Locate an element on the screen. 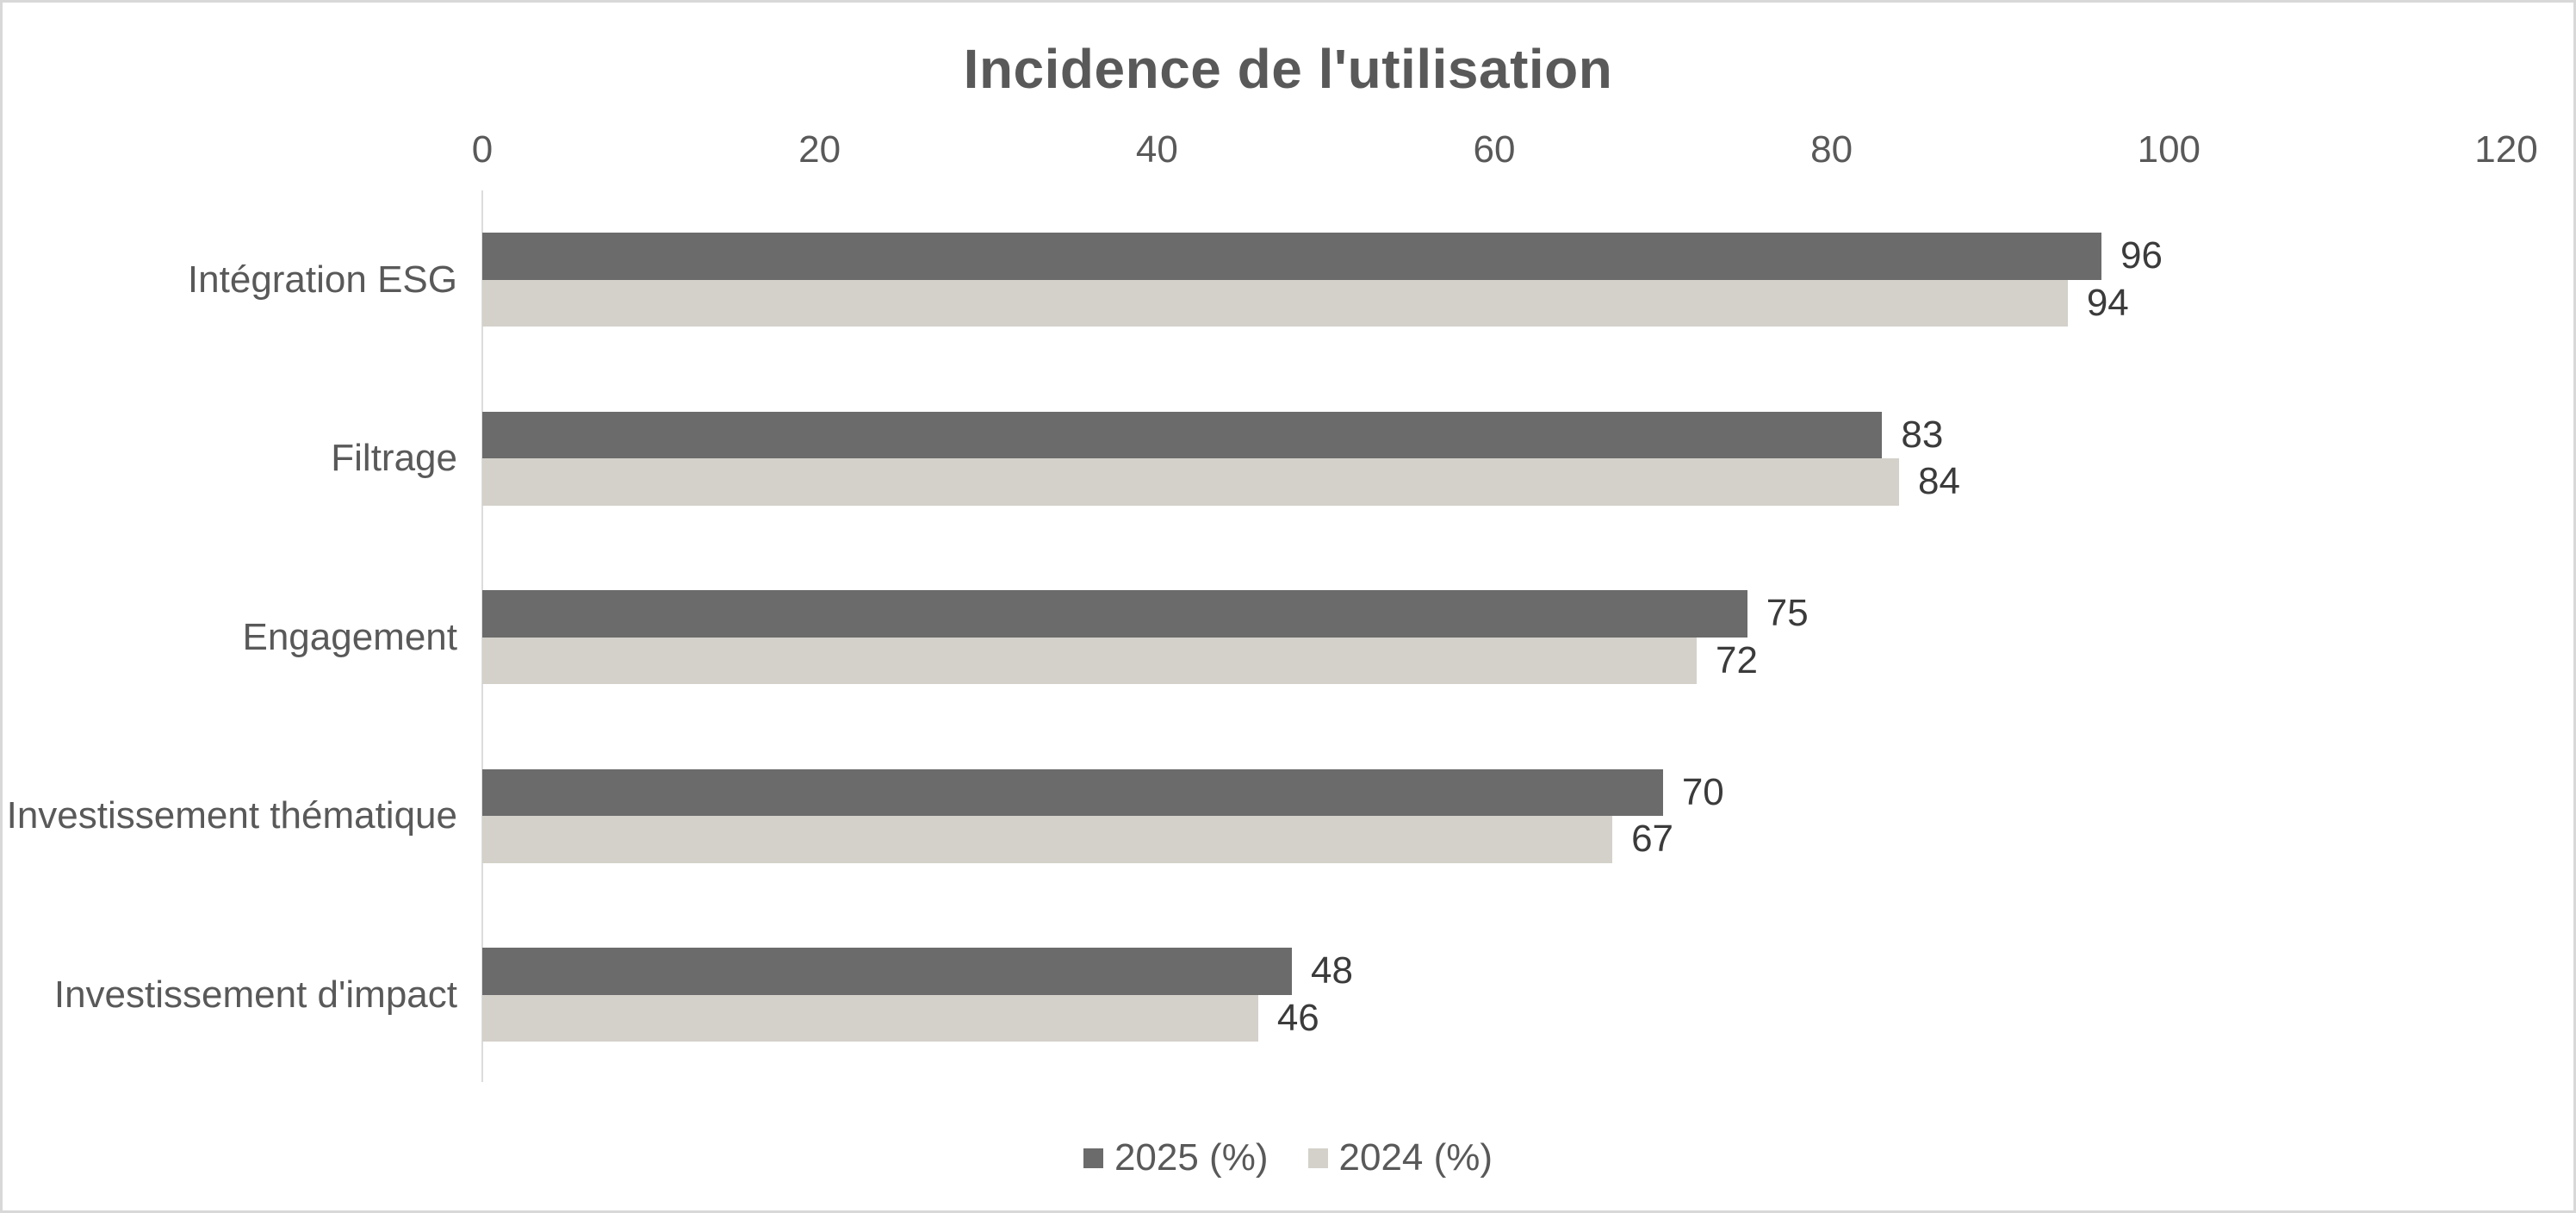 The image size is (2576, 1213). category-label: Filtrage is located at coordinates (394, 458).